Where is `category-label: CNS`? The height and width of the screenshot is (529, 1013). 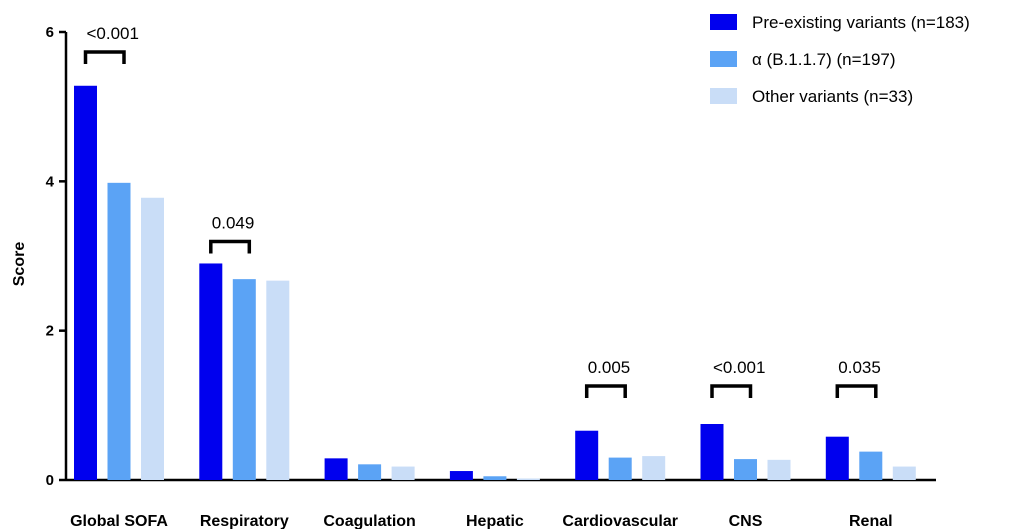 category-label: CNS is located at coordinates (746, 521).